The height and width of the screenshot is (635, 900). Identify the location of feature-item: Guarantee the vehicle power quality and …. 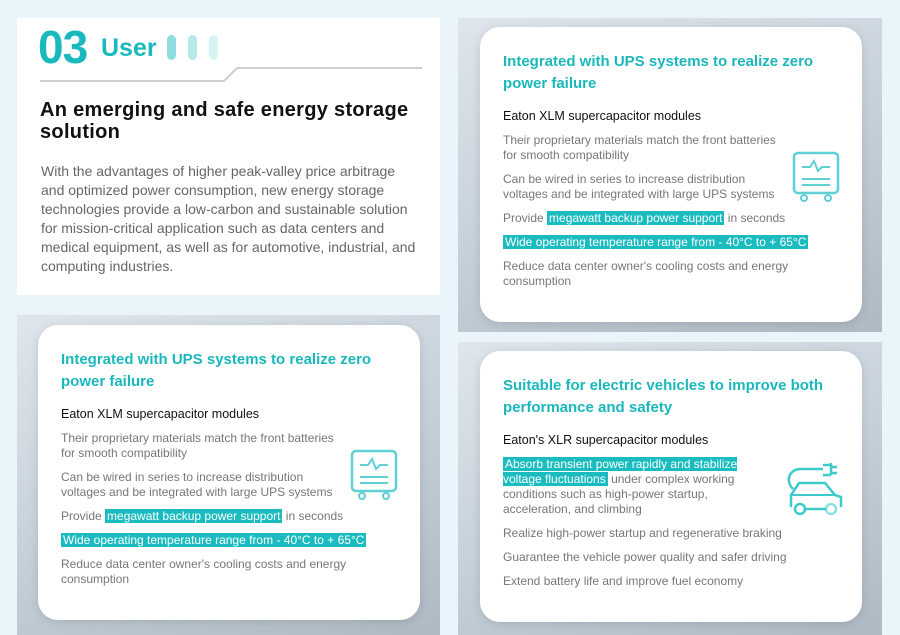
(645, 557).